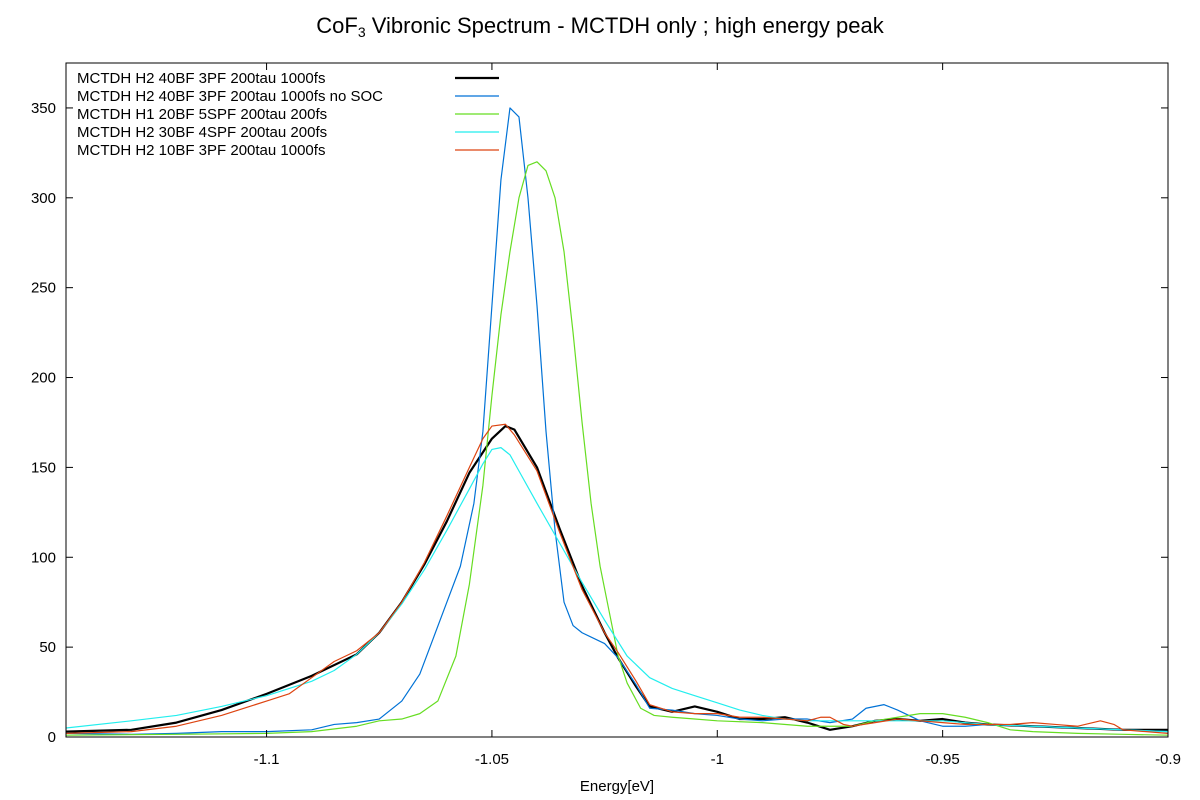  I want to click on legend-label-3: MCTDH H1 20BF 5SPF 200tau 200fs, so click(202, 114).